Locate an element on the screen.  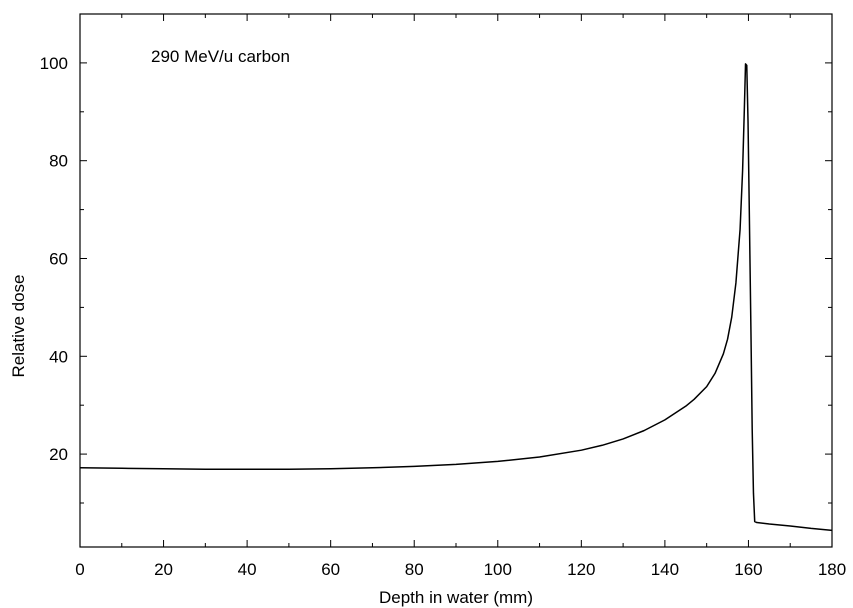
x-tick-label: 160 is located at coordinates (748, 569).